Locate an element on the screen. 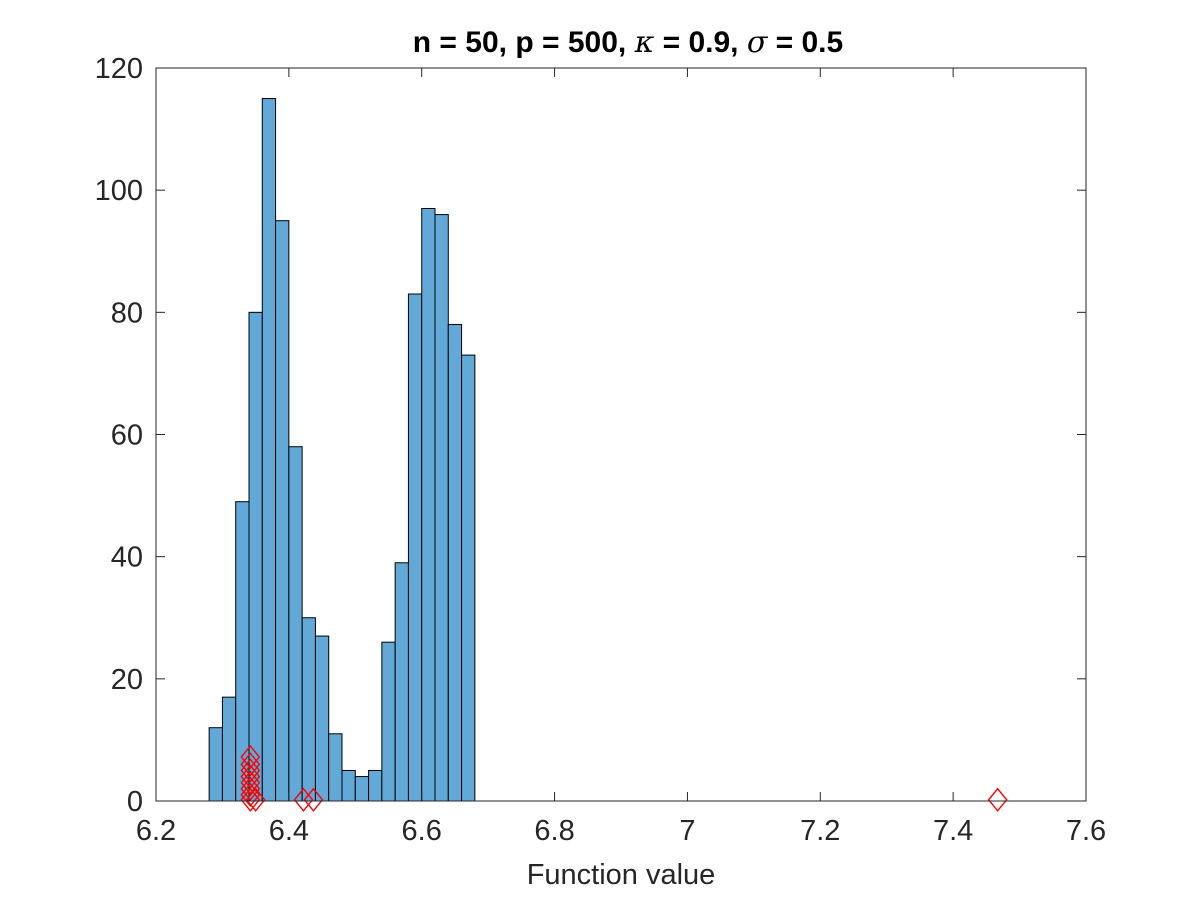 The image size is (1200, 900). markers-layer is located at coordinates (624, 778).